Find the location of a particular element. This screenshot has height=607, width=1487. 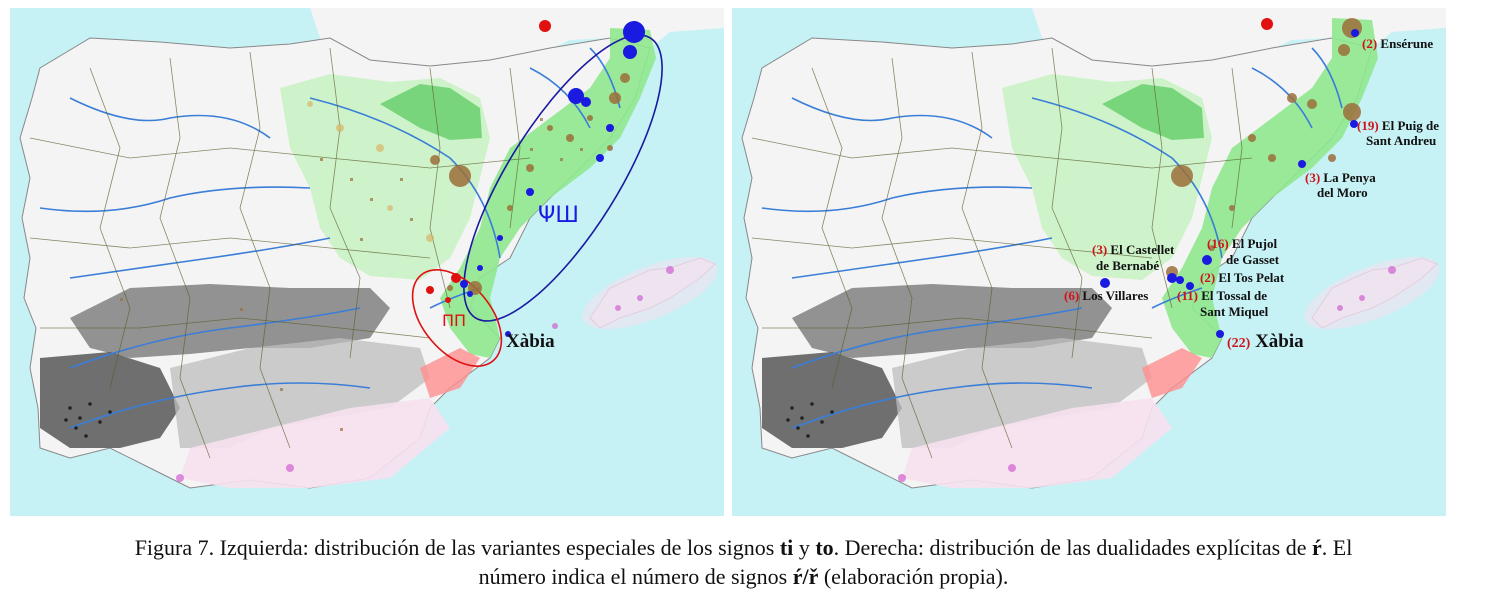

site-pujol-gasset: (16) El Pujol is located at coordinates (1242, 243).